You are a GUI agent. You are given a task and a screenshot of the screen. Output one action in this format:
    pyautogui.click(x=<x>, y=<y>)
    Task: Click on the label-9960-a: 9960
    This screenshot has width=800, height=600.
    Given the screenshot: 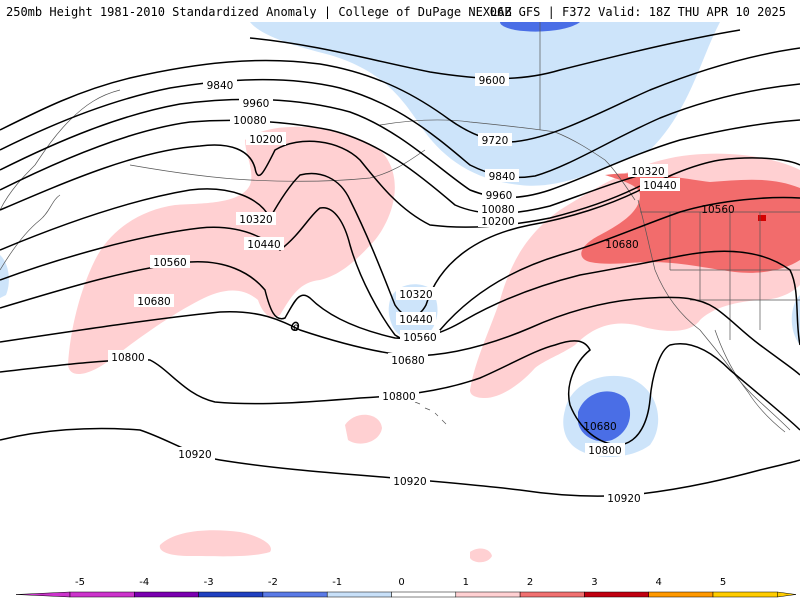 What is the action you would take?
    pyautogui.click(x=256, y=103)
    